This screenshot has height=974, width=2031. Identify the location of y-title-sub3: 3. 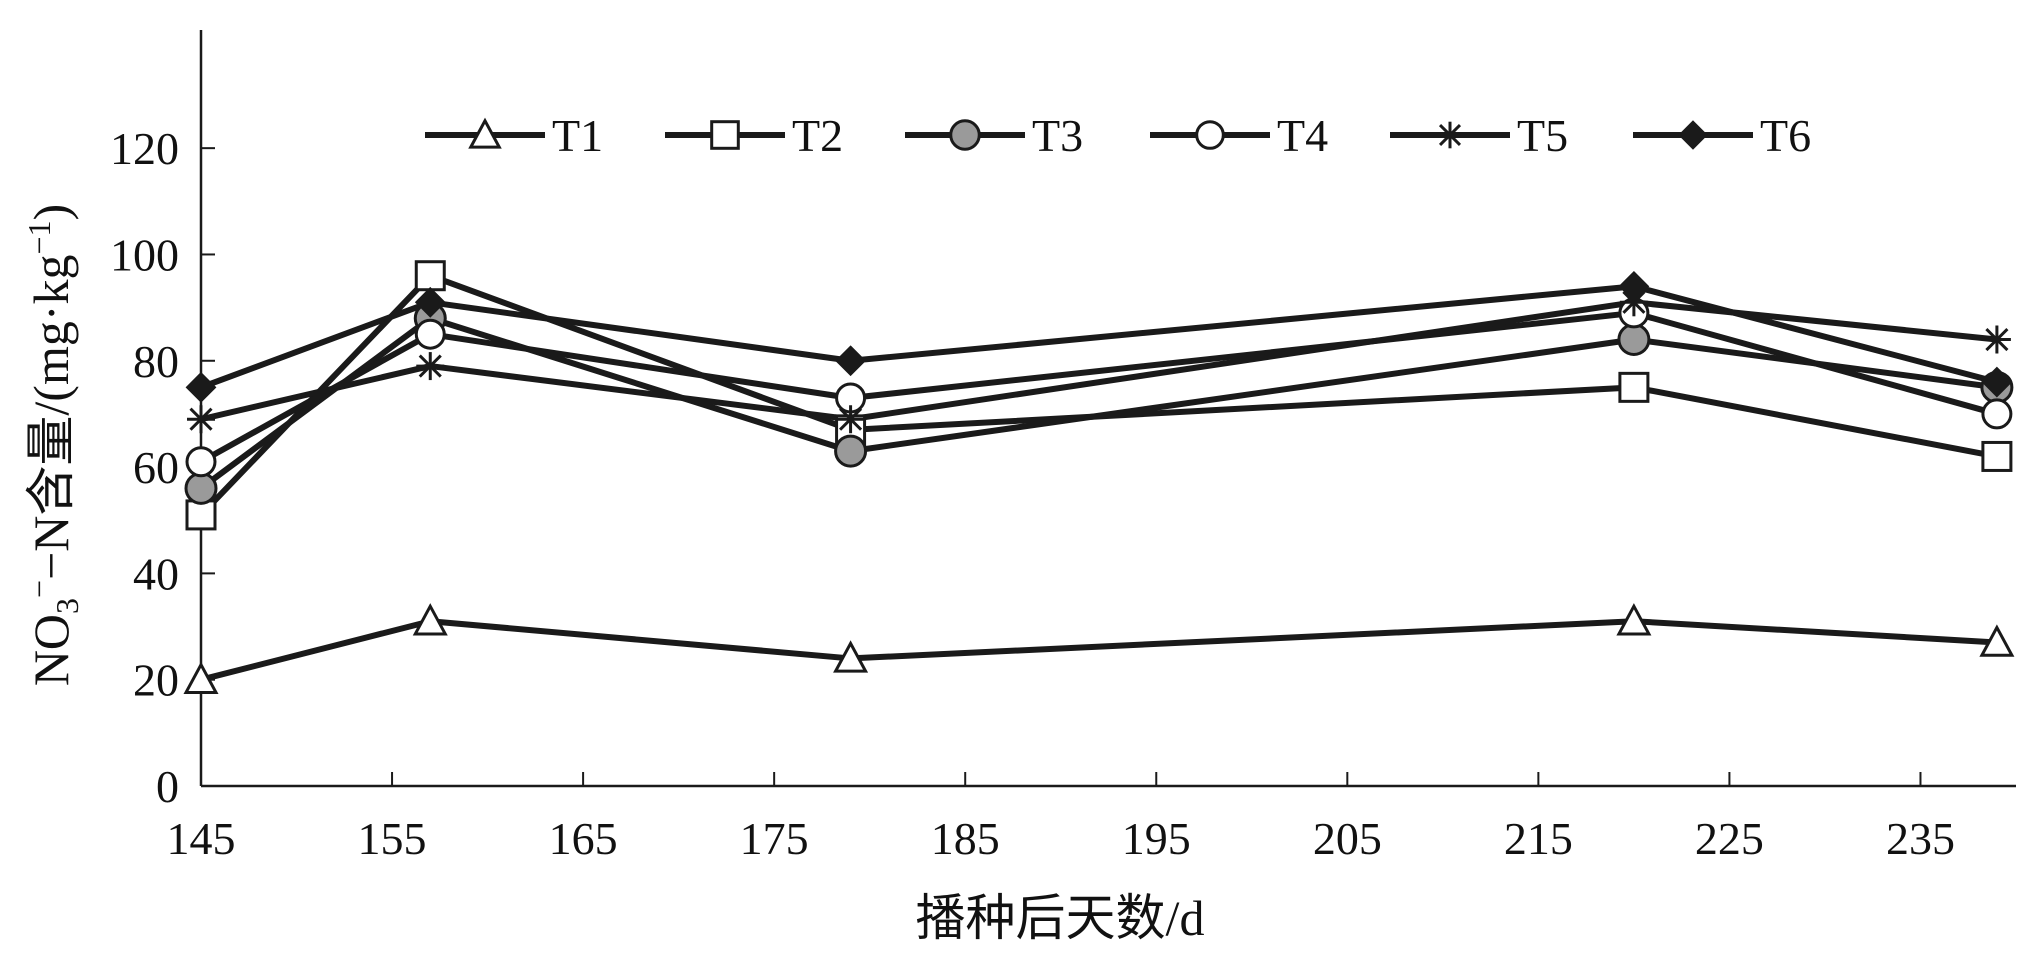
(67, 606).